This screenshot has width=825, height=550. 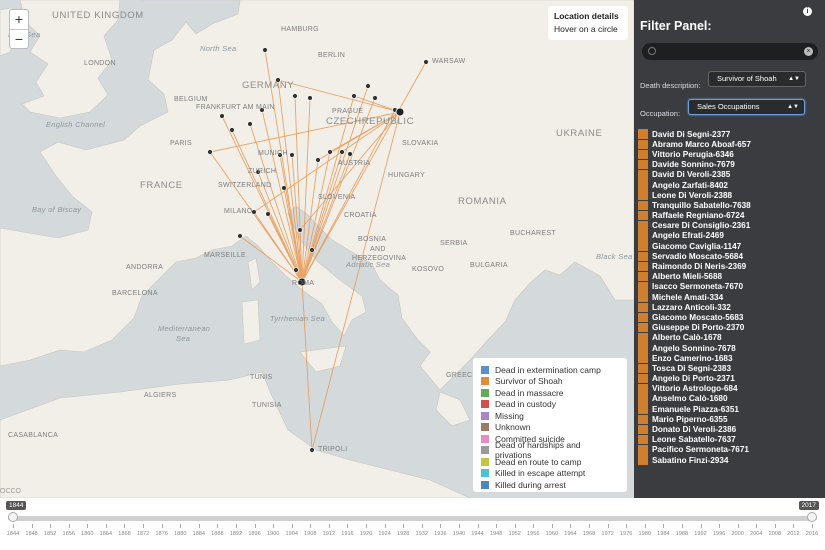 I want to click on person-name: Mario Piperno-6355, so click(x=690, y=419).